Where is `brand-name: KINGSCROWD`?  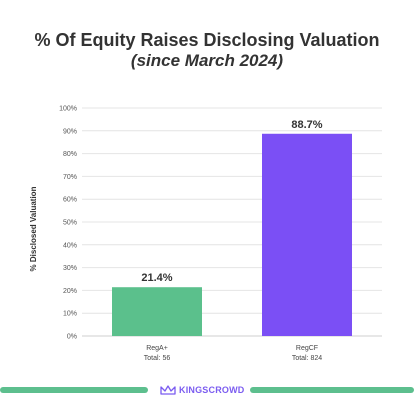 brand-name: KINGSCROWD is located at coordinates (212, 390).